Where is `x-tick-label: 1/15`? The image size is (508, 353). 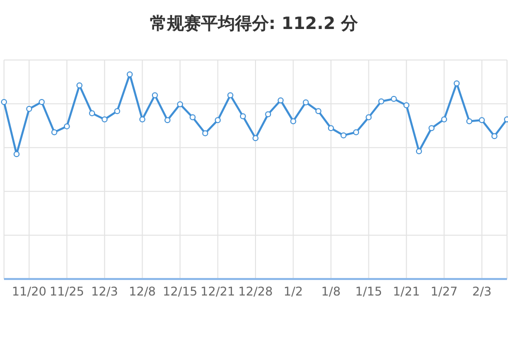 x-tick-label: 1/15 is located at coordinates (368, 291).